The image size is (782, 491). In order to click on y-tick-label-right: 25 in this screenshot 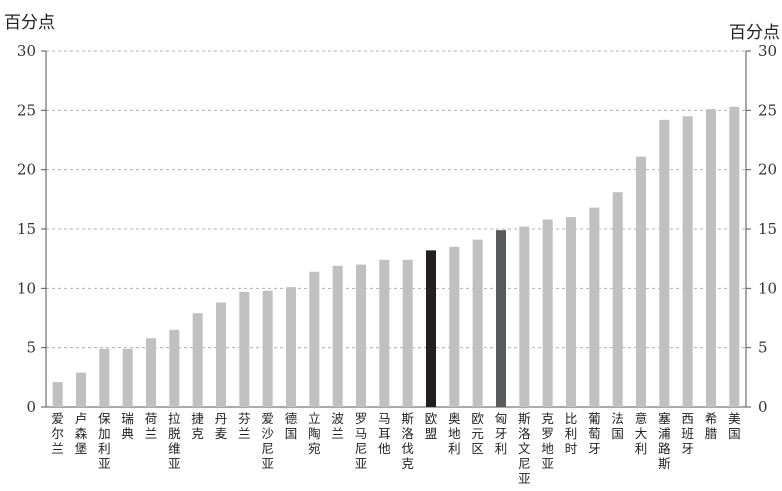, I will do `click(767, 110)`.